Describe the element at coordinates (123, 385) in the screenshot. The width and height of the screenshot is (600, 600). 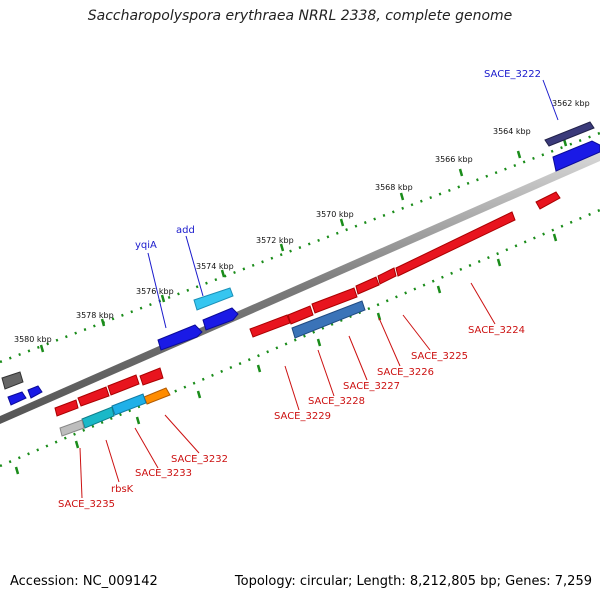
I see `gene-sace-3233-red` at that location.